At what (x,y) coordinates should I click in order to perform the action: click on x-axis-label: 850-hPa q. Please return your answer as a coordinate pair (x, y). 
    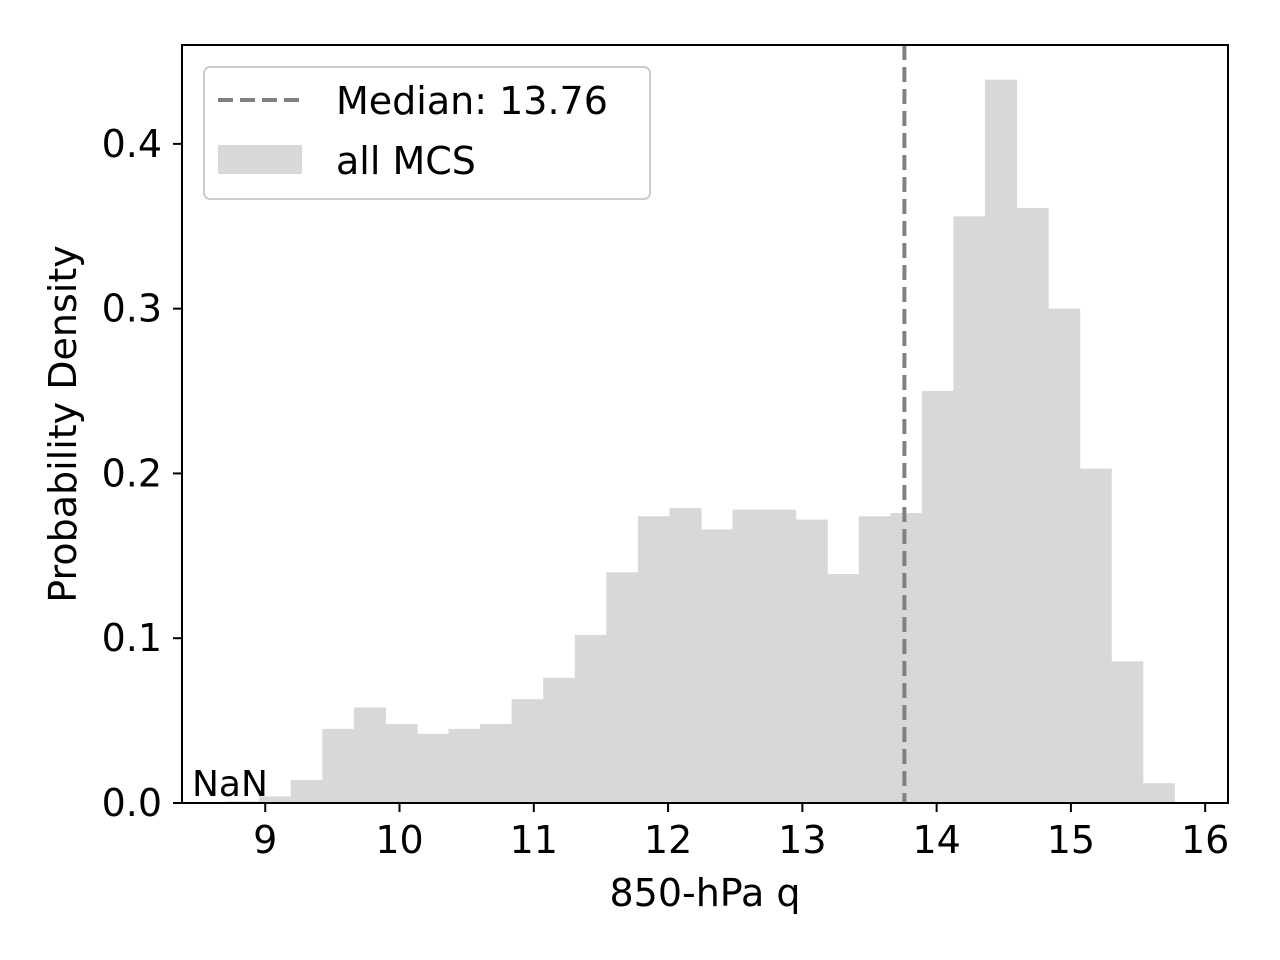
    Looking at the image, I should click on (704, 893).